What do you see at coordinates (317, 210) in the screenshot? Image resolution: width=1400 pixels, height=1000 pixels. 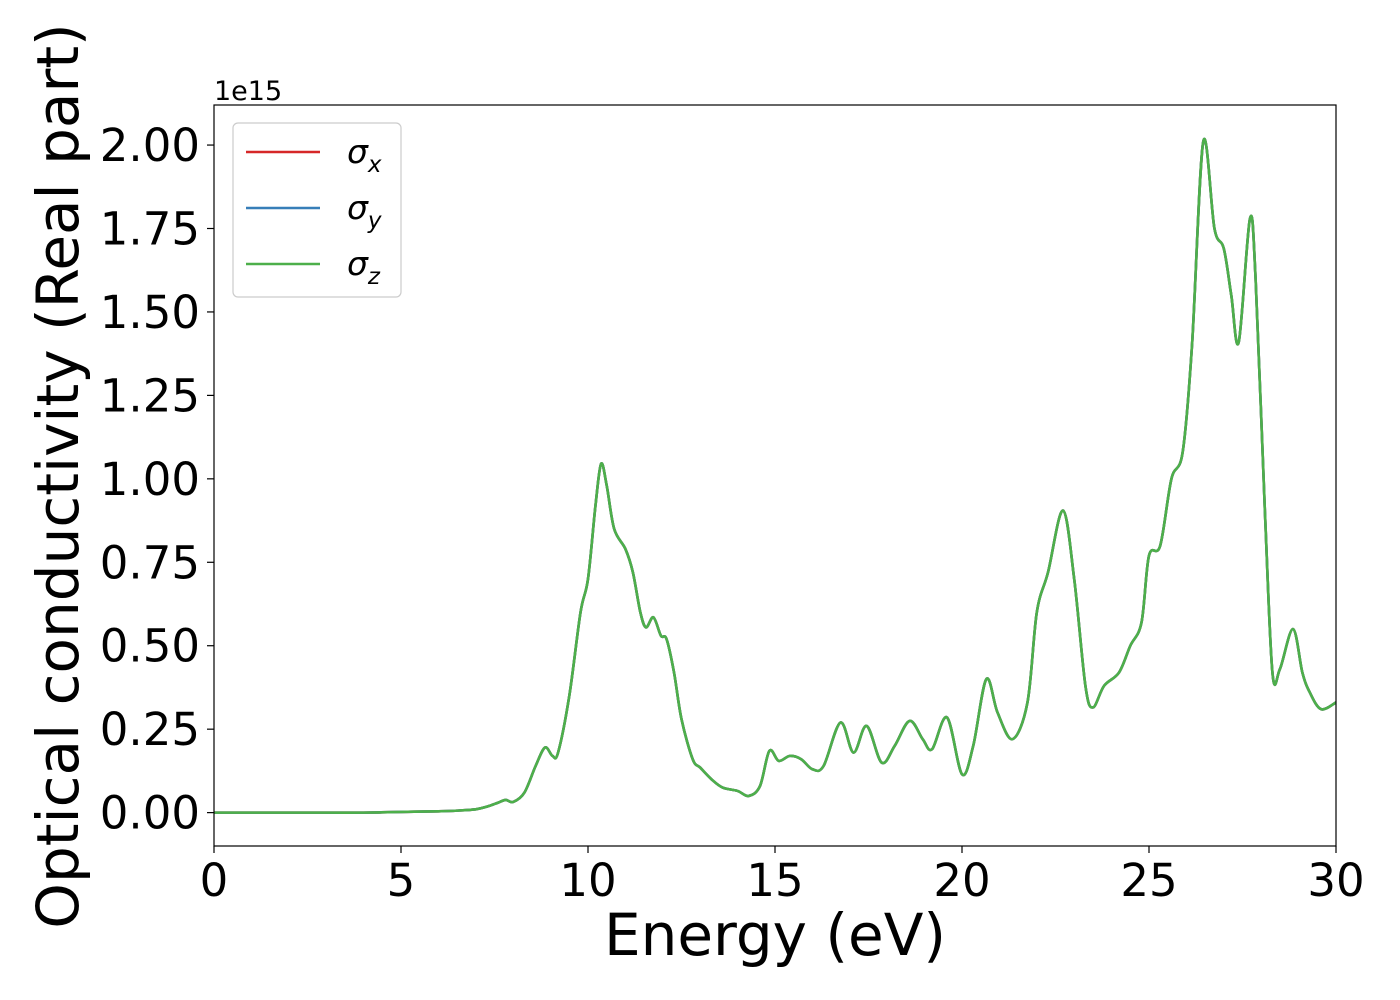 I see `legend-box` at bounding box center [317, 210].